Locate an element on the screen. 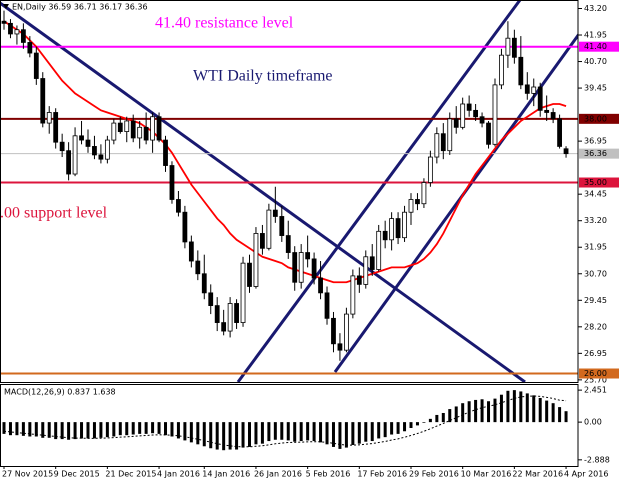  annotation: .00 support level is located at coordinates (54, 213).